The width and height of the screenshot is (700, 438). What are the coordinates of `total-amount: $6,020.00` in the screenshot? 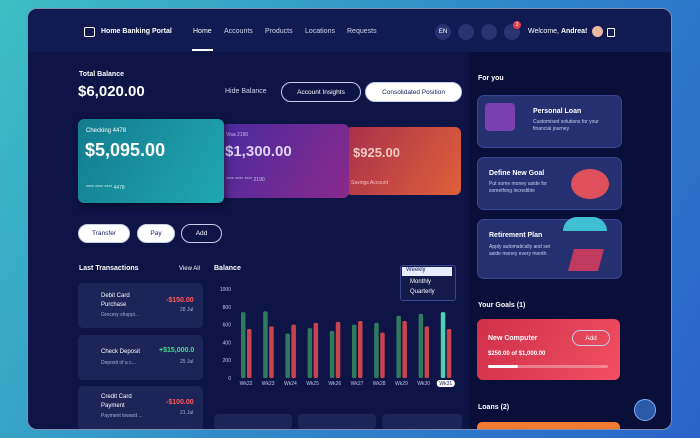 It's located at (111, 91).